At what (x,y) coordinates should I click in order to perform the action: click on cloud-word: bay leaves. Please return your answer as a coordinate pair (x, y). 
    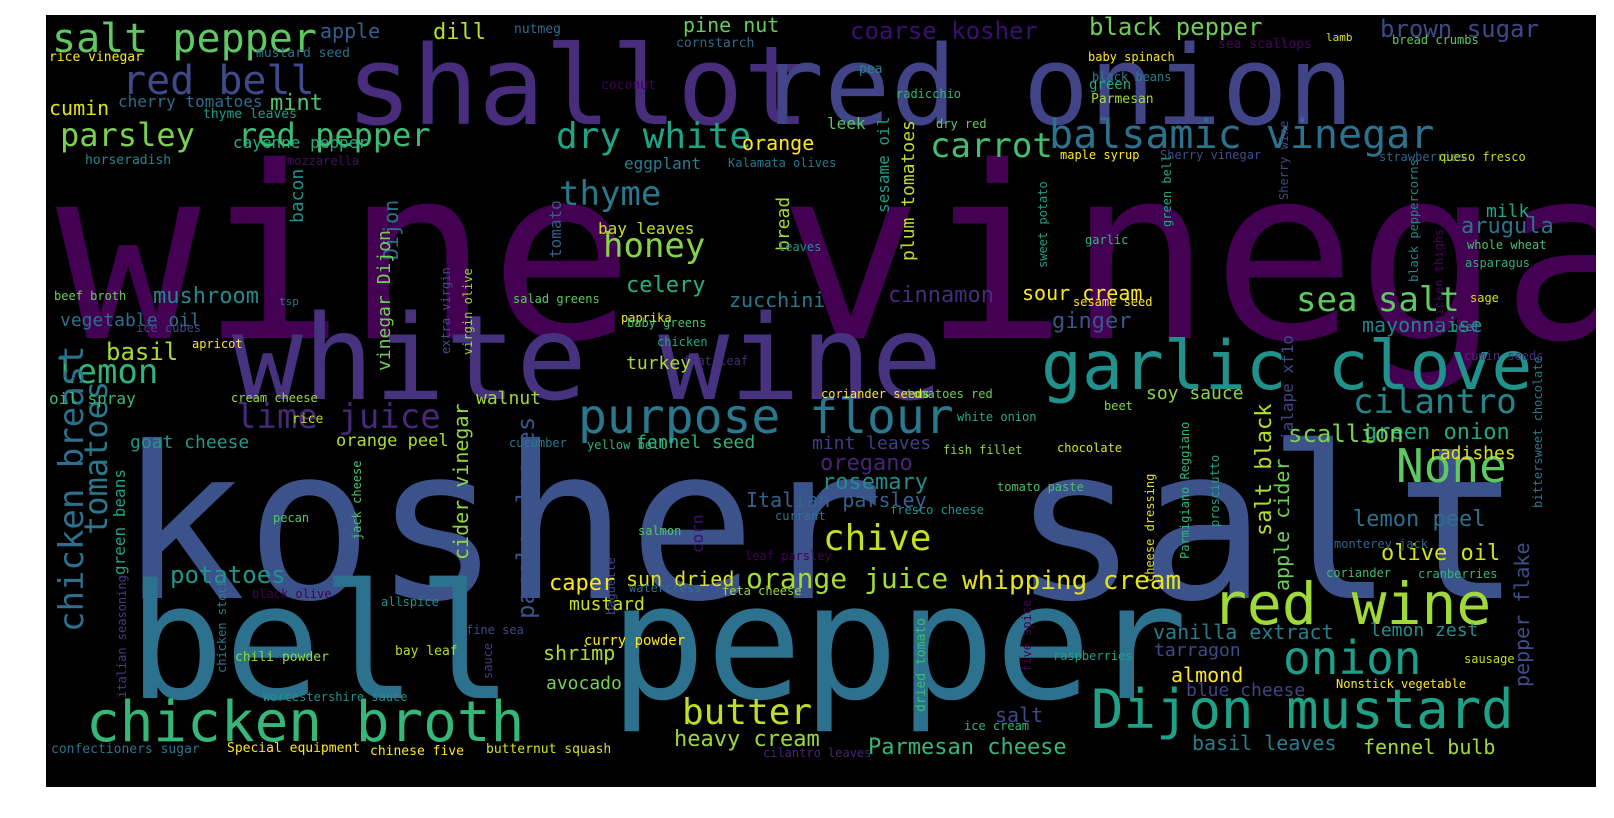
    Looking at the image, I should click on (646, 228).